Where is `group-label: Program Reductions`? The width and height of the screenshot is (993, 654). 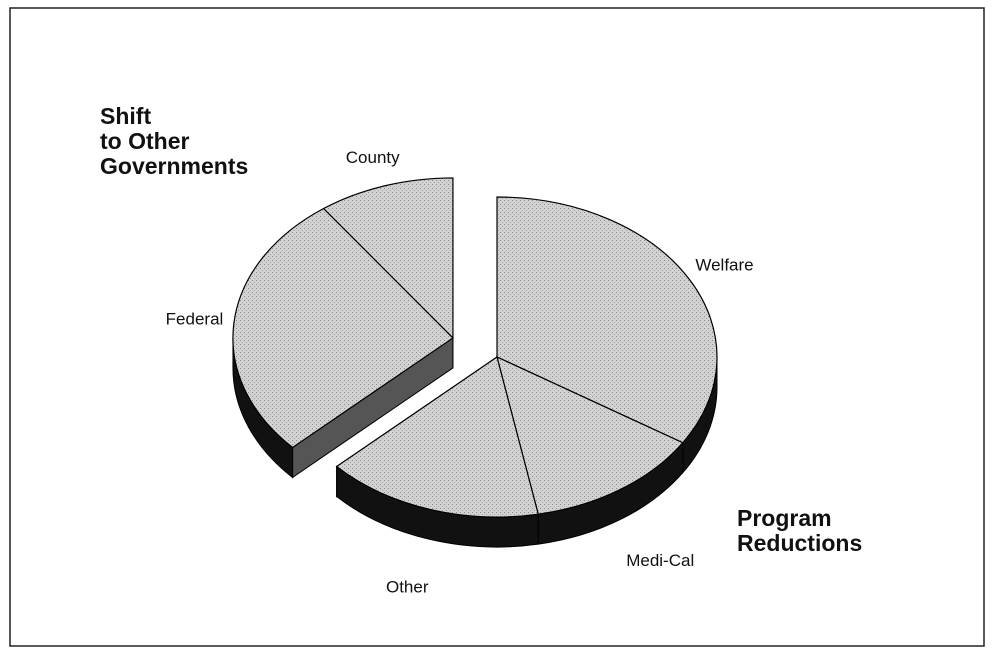 group-label: Program Reductions is located at coordinates (799, 530).